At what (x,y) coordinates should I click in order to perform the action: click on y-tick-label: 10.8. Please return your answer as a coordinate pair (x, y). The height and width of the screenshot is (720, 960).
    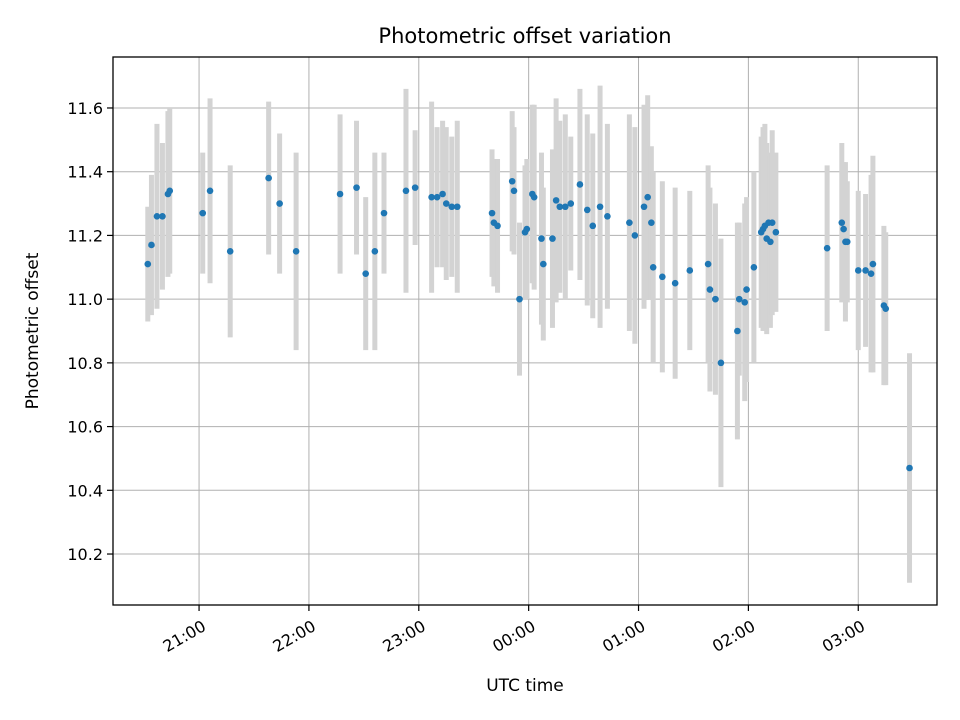
    Looking at the image, I should click on (85, 363).